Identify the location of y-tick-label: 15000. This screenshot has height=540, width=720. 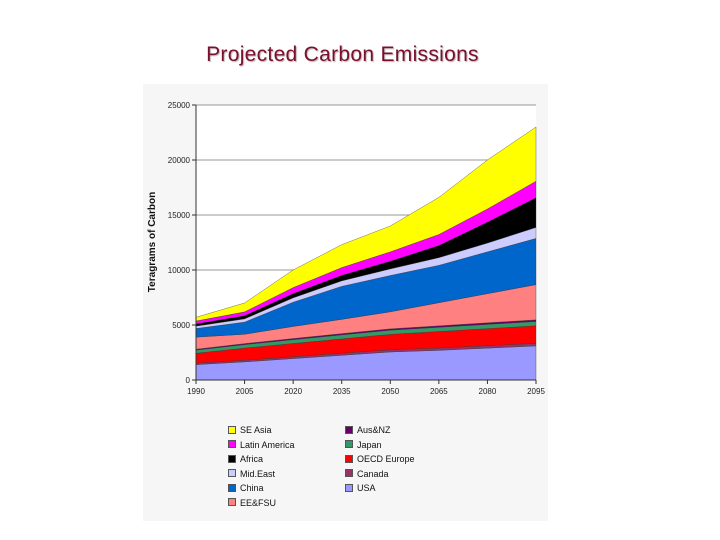
(179, 215).